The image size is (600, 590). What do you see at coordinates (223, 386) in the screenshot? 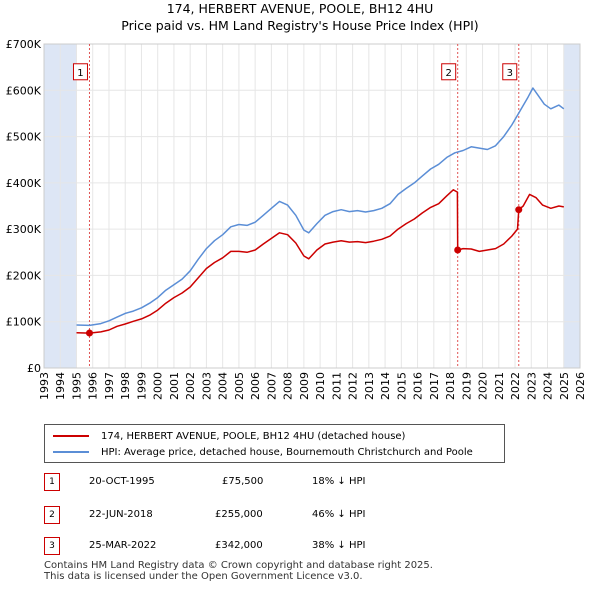
I see `x-tick-label: 2004` at bounding box center [223, 386].